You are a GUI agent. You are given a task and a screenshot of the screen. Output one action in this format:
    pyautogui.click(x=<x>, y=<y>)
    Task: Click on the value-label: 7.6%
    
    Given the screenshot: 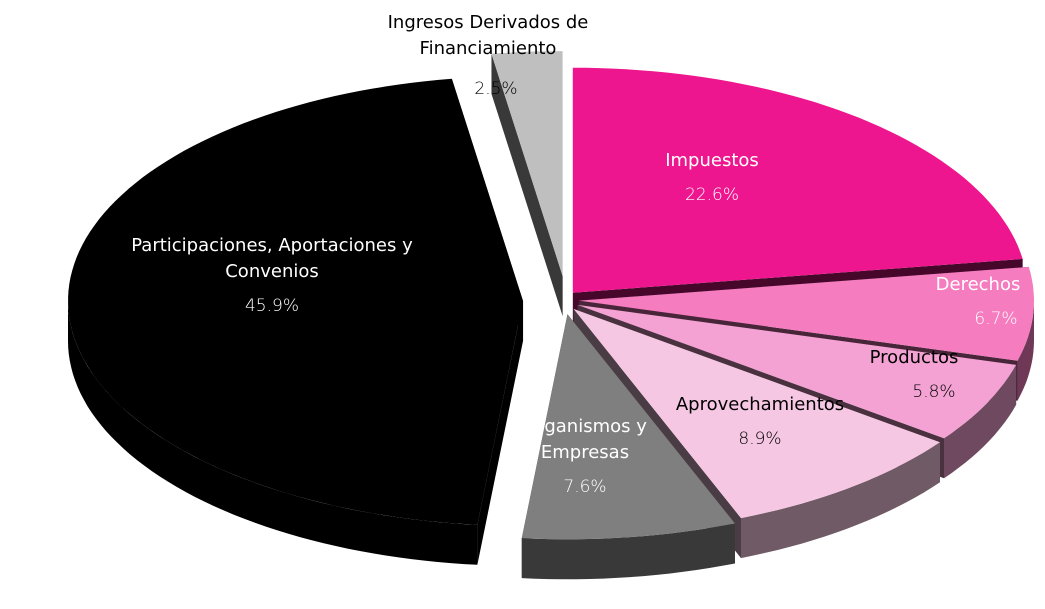 What is the action you would take?
    pyautogui.click(x=585, y=487)
    